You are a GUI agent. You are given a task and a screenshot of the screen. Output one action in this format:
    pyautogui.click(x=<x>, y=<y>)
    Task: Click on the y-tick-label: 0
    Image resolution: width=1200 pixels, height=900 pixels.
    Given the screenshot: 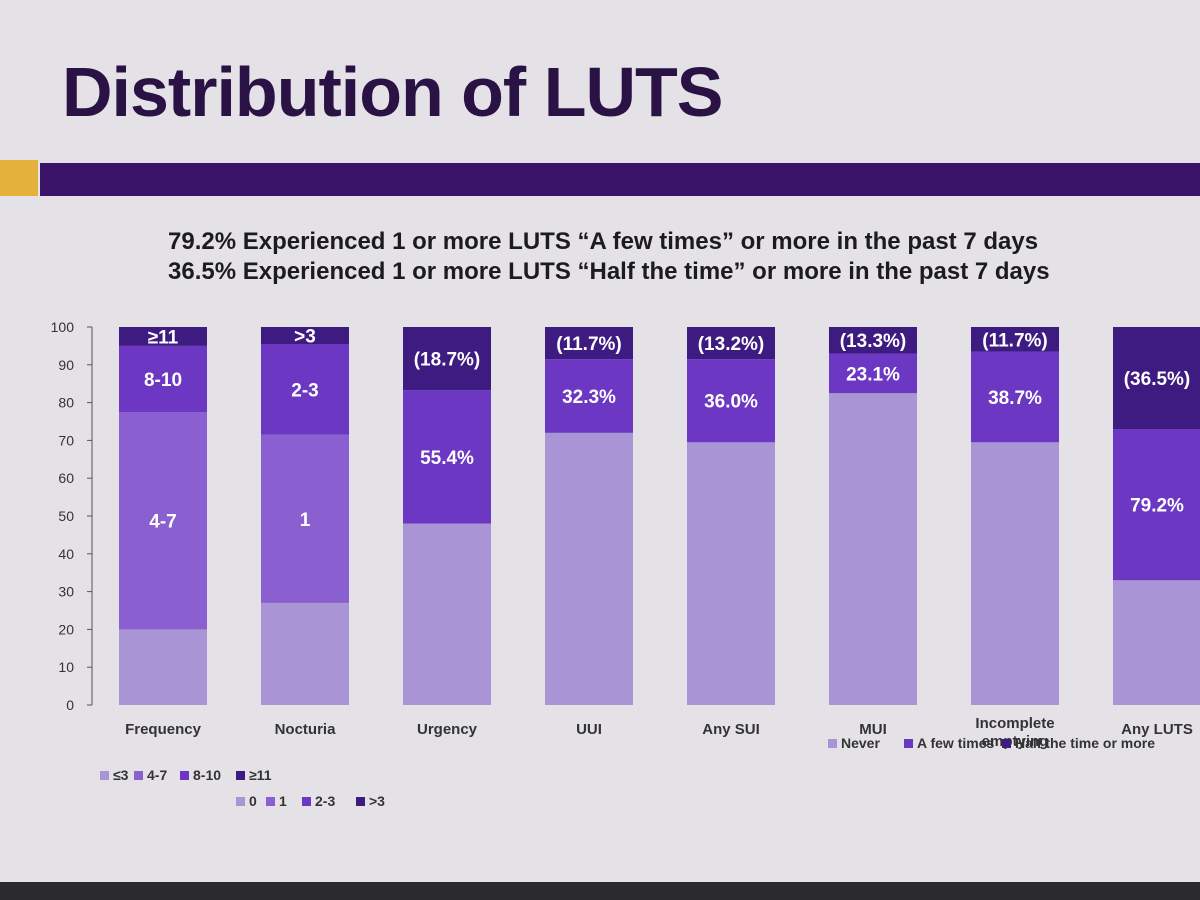 What is the action you would take?
    pyautogui.click(x=70, y=705)
    